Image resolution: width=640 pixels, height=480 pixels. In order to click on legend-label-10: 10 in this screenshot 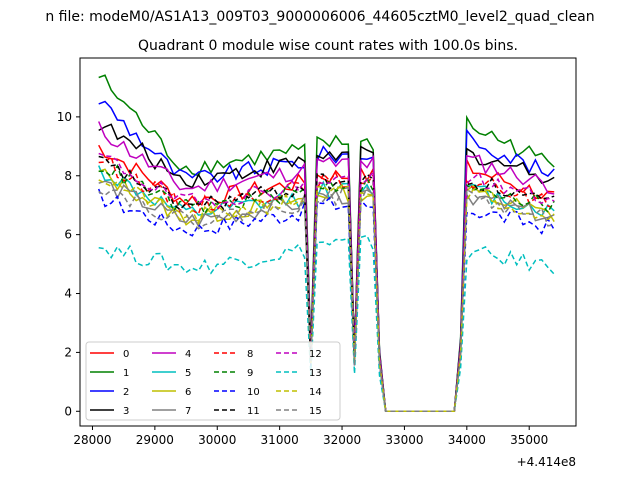, I will do `click(253, 392)`.